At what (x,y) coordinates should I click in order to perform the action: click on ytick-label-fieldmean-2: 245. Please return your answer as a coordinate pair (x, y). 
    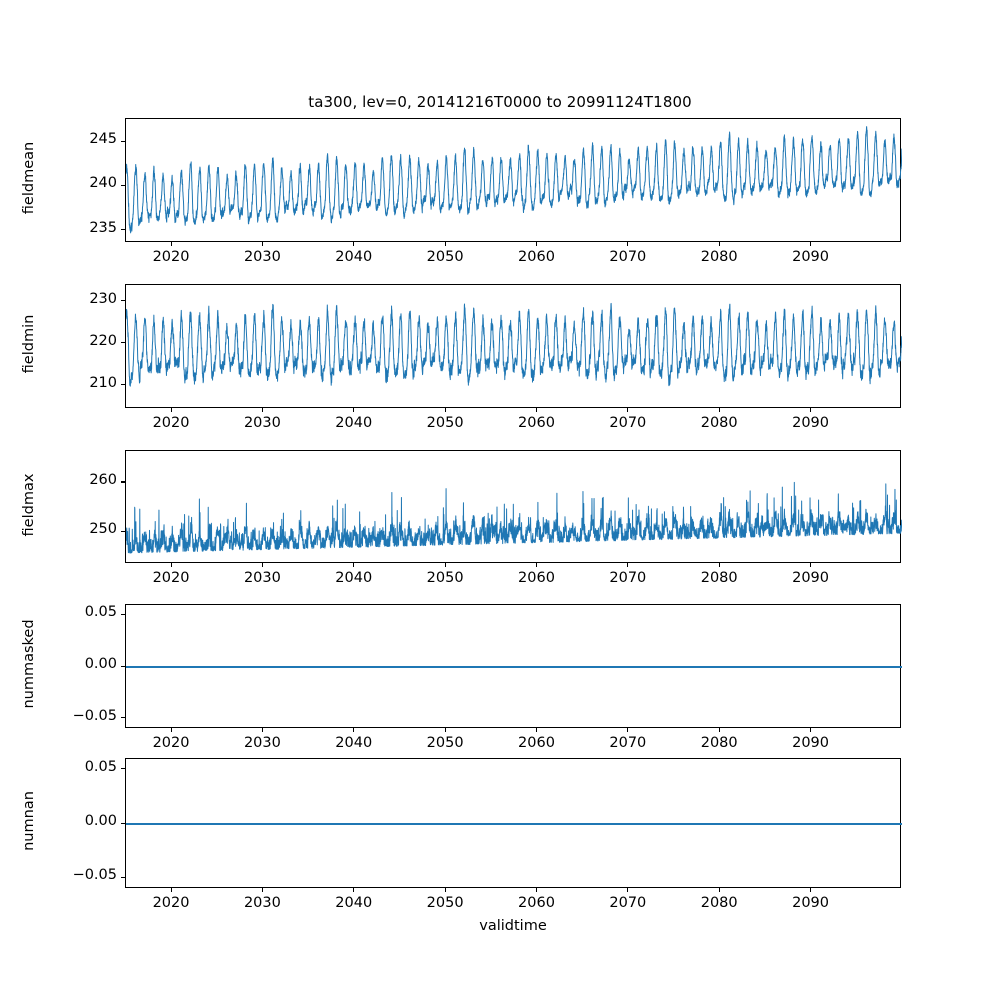
    Looking at the image, I should click on (103, 139).